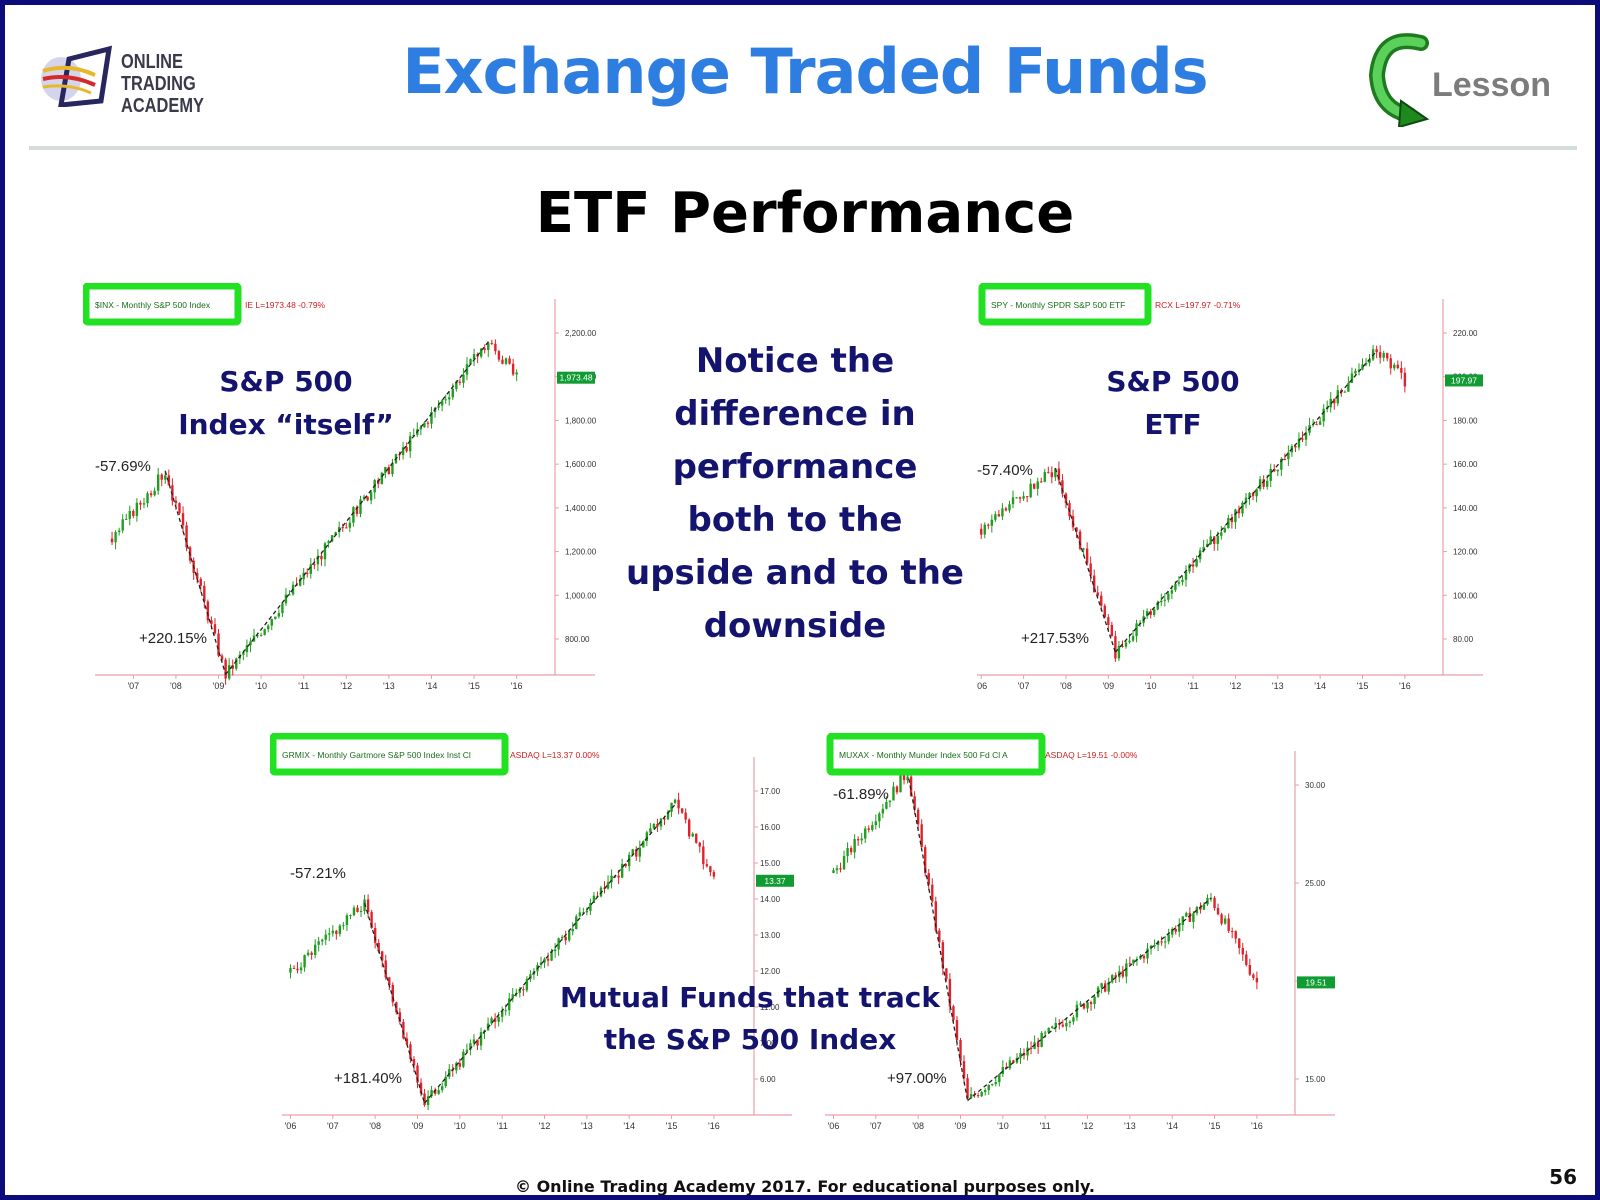  What do you see at coordinates (982, 686) in the screenshot?
I see `x-tick-label: '06` at bounding box center [982, 686].